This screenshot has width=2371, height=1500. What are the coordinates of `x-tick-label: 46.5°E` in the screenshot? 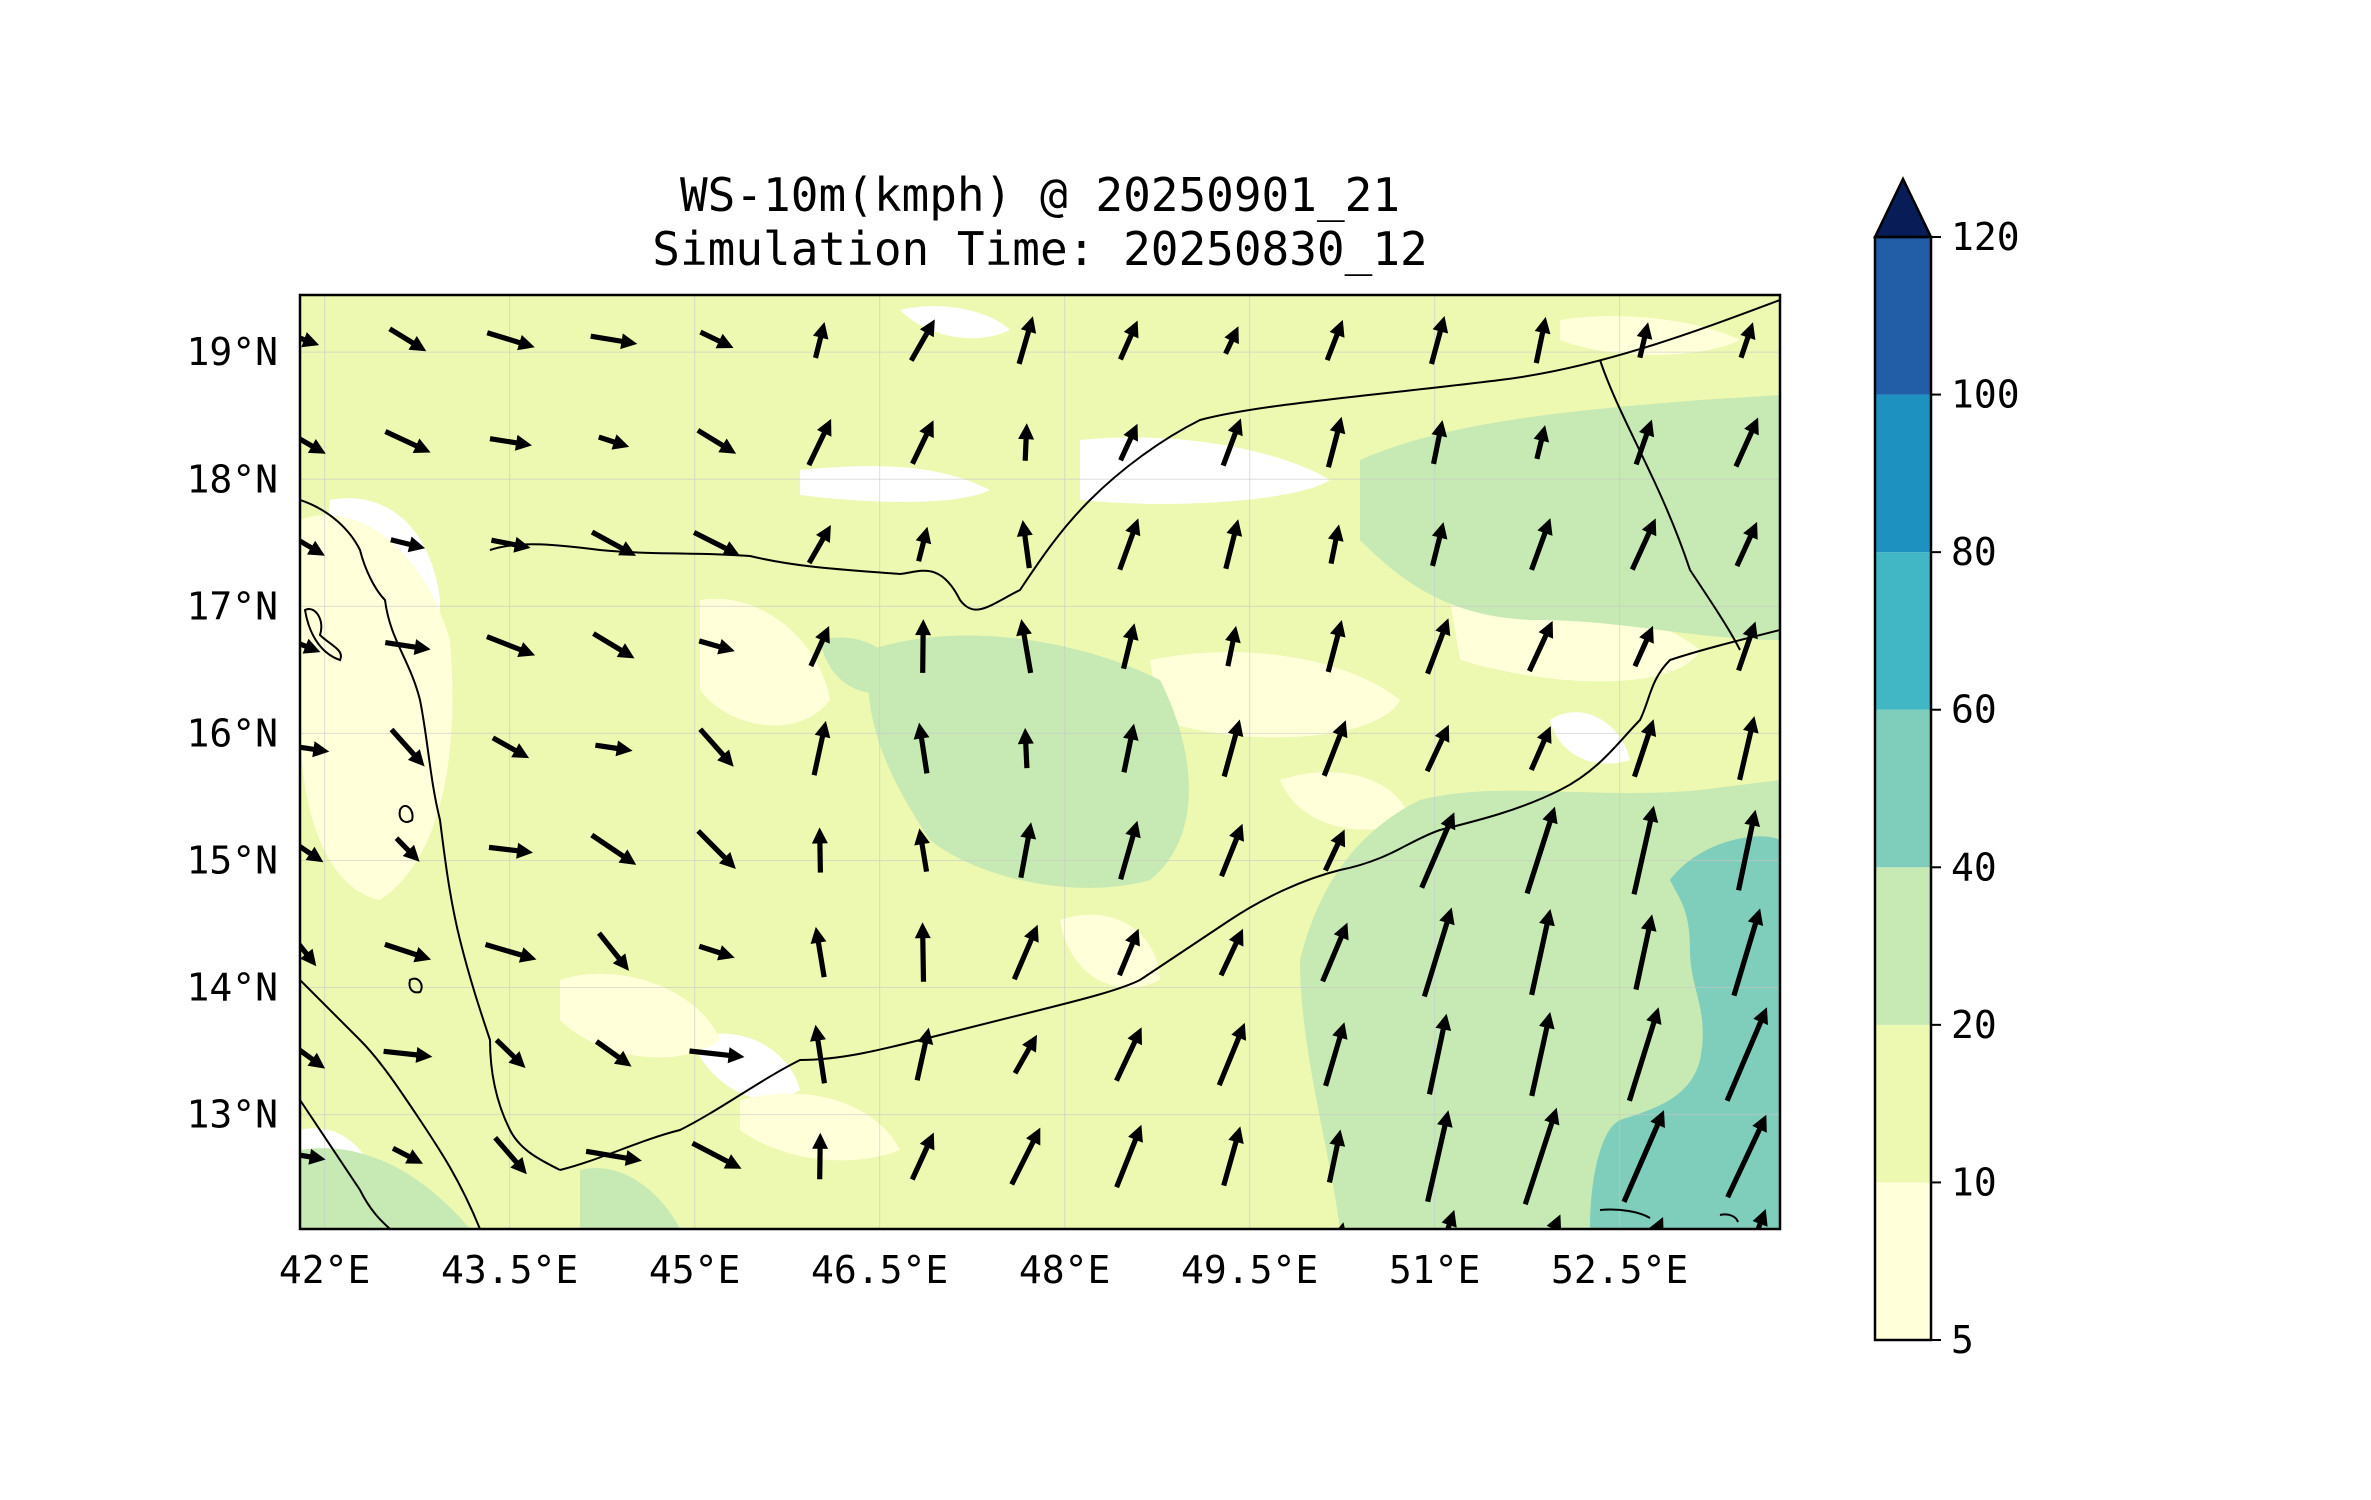 It's located at (879, 1270).